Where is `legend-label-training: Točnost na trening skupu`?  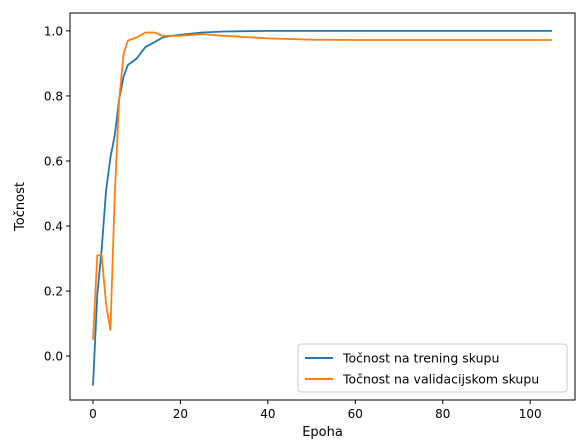 legend-label-training: Točnost na trening skupu is located at coordinates (420, 358).